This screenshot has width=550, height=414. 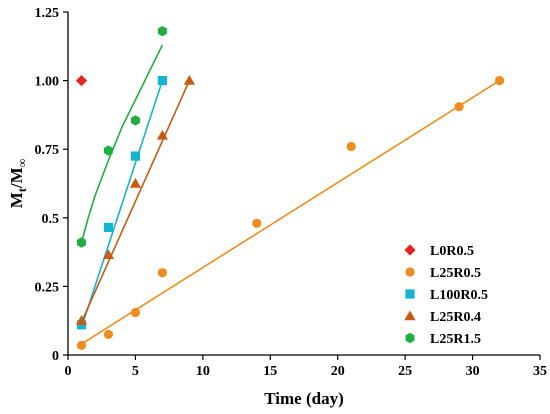 What do you see at coordinates (306, 367) in the screenshot?
I see `x-axis: 0 5 10 15 20 25 30 35` at bounding box center [306, 367].